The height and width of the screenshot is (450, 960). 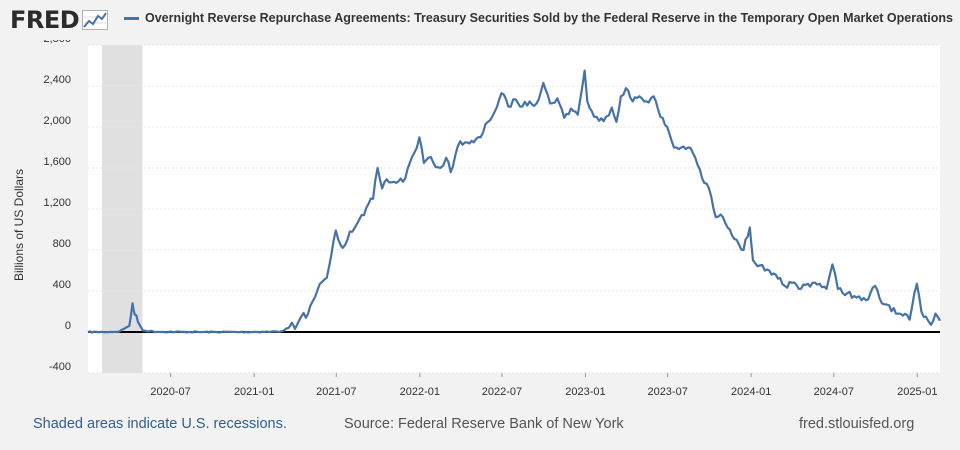 What do you see at coordinates (336, 392) in the screenshot?
I see `x-tick-label: 2021-07` at bounding box center [336, 392].